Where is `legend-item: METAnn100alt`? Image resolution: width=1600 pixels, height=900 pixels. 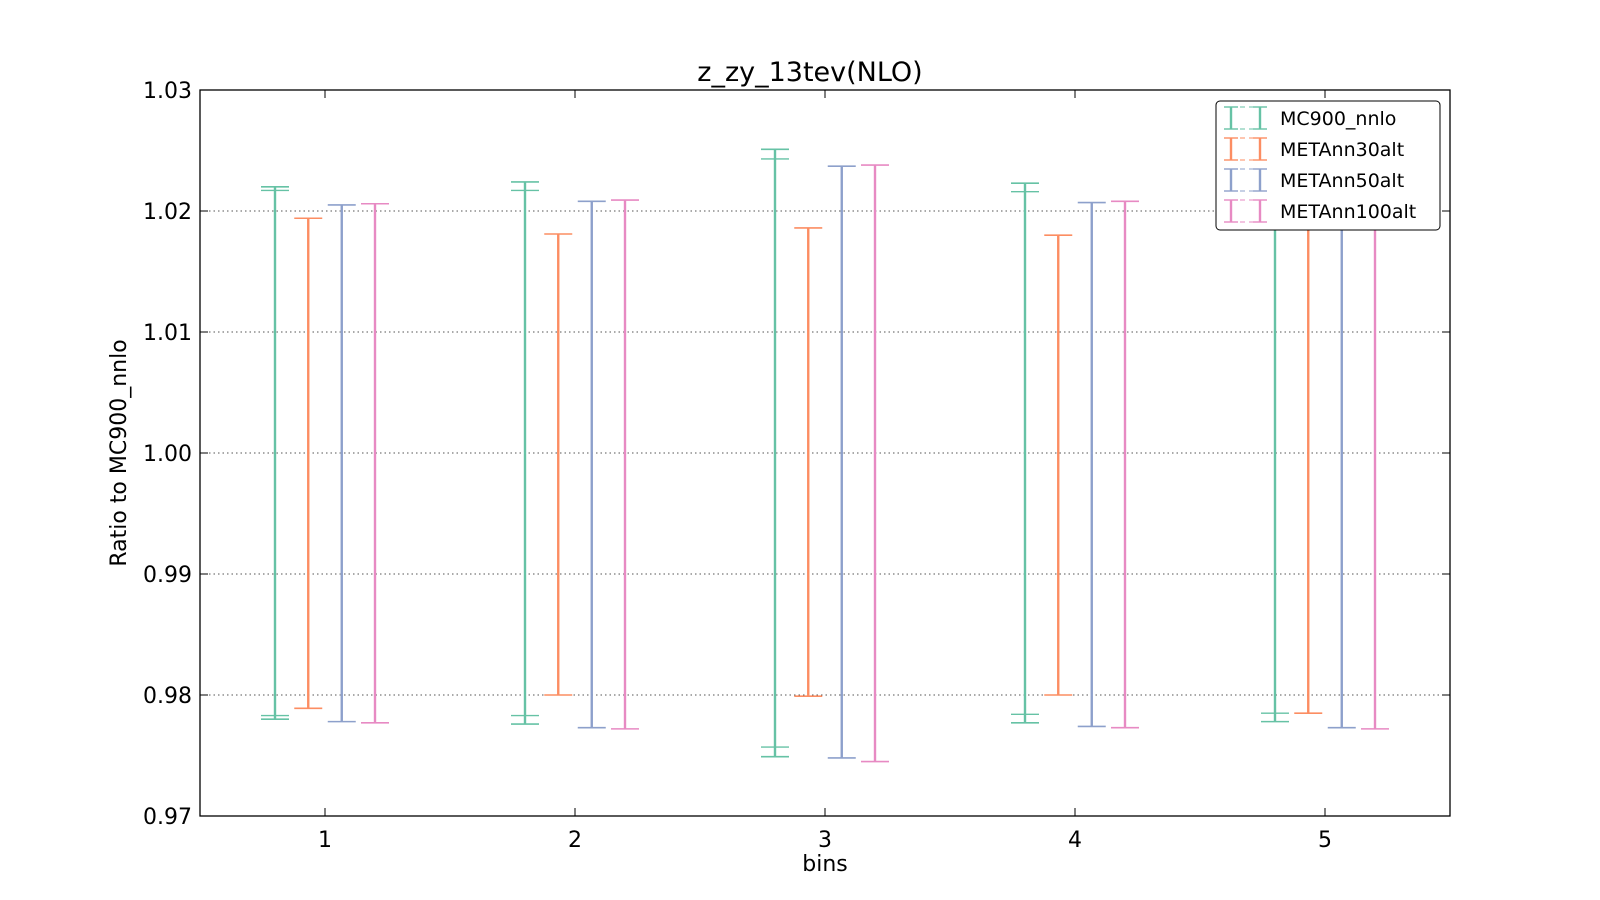 legend-item: METAnn100alt is located at coordinates (1320, 211).